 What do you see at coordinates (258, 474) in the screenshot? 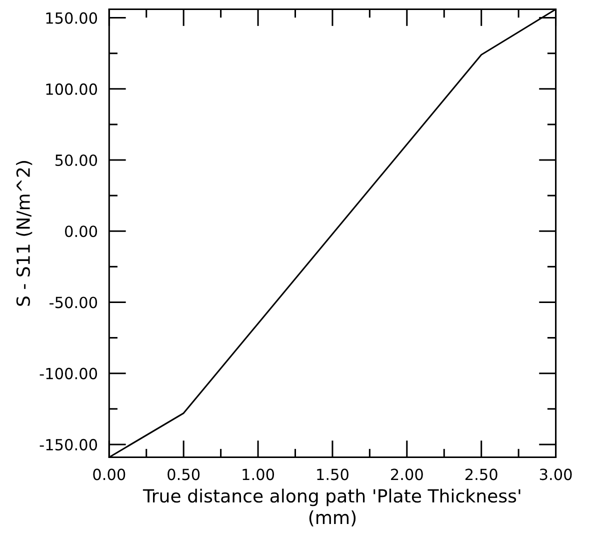
I see `x-tick-label: 1.00` at bounding box center [258, 474].